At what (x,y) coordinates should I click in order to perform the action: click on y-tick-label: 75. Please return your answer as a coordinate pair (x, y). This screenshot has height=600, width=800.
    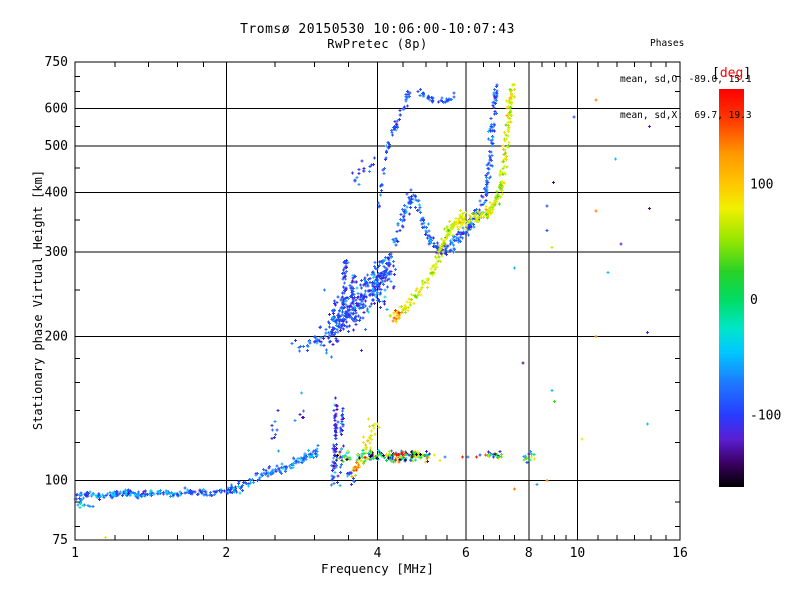
    Looking at the image, I should click on (60, 540).